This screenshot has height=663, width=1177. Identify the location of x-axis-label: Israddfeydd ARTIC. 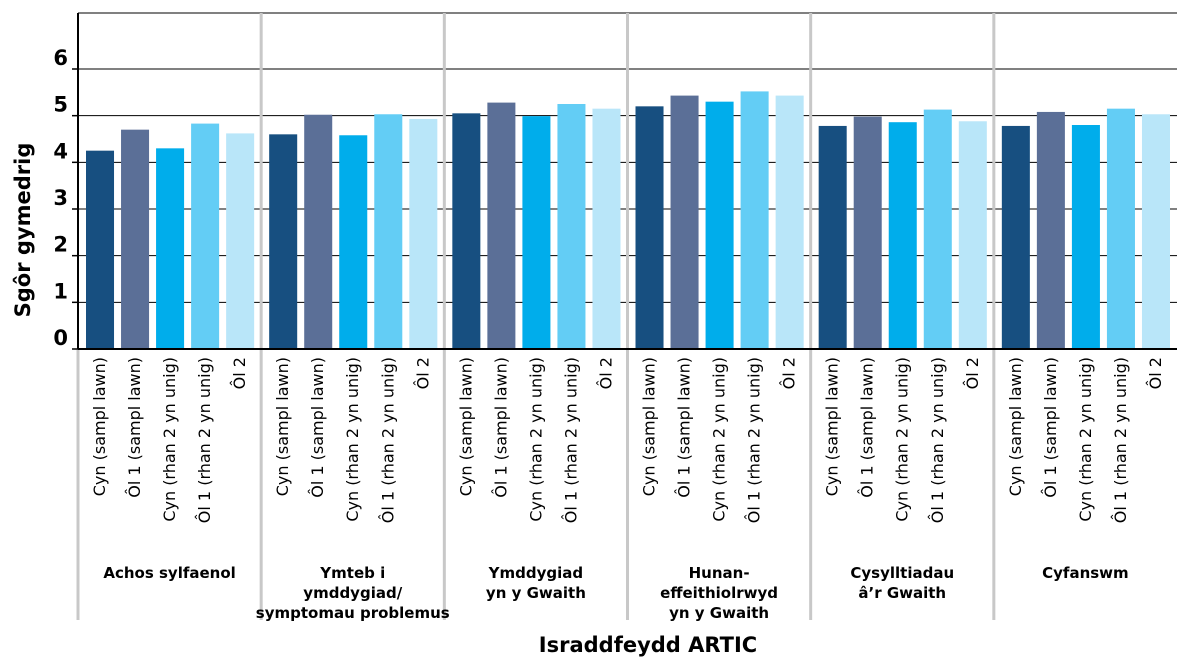
(648, 645).